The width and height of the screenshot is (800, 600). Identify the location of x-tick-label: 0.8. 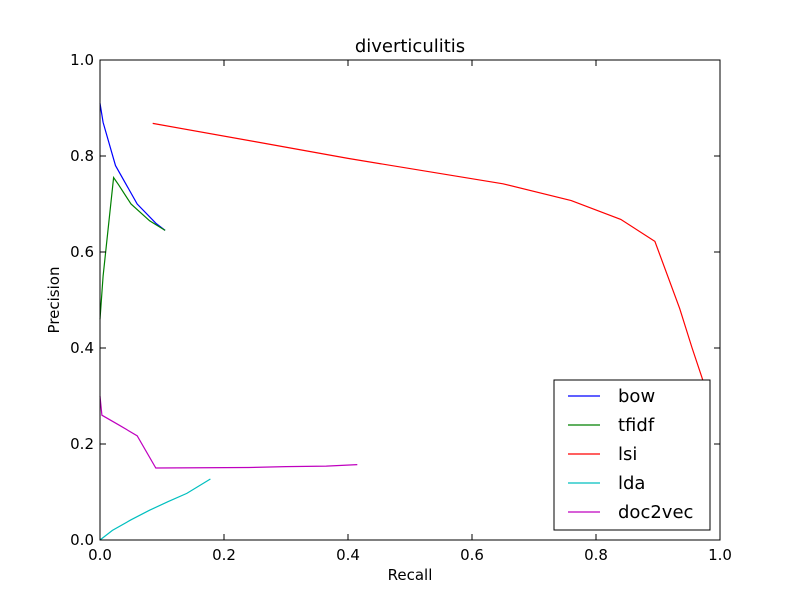
(596, 555).